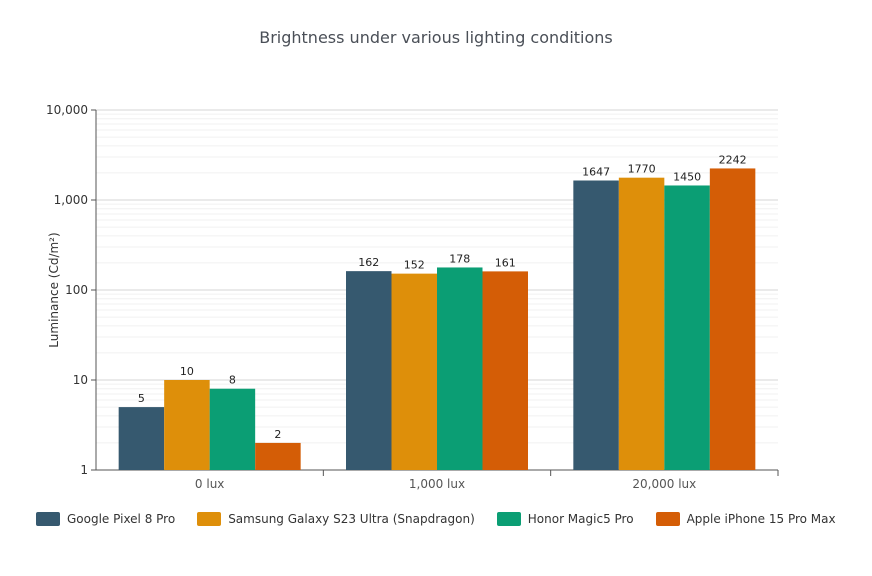  I want to click on bar-value-label: 178, so click(459, 258).